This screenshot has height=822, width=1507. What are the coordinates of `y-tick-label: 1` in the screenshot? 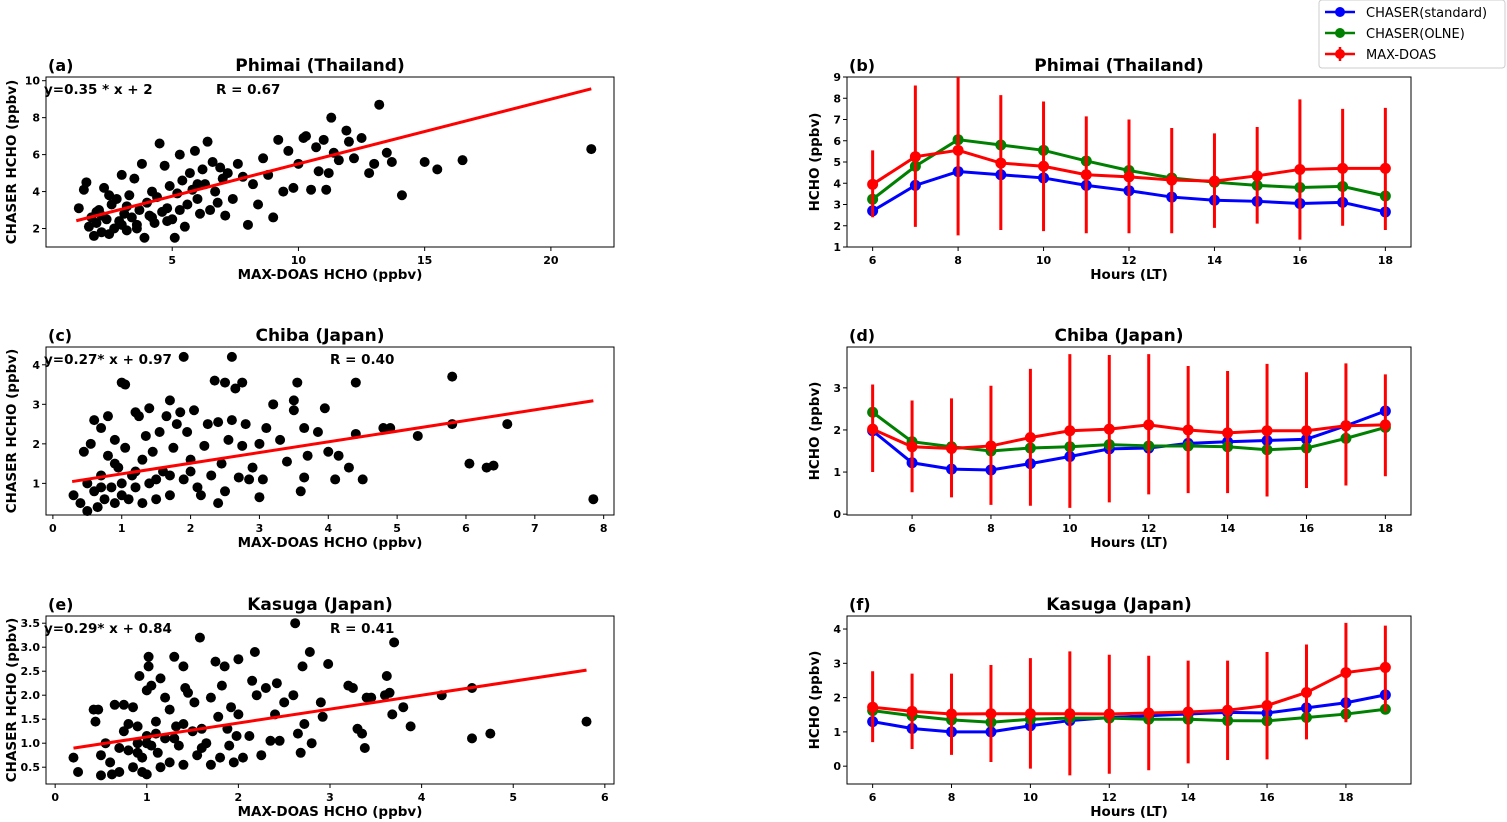 It's located at (36, 483).